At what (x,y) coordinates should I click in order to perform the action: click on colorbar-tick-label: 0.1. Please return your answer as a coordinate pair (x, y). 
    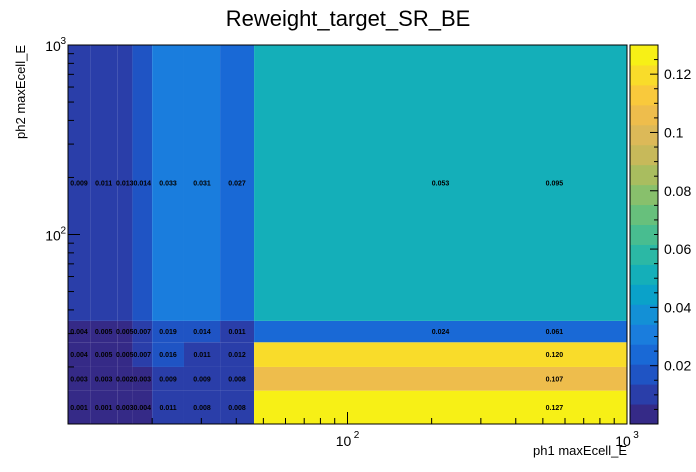
    Looking at the image, I should click on (674, 132).